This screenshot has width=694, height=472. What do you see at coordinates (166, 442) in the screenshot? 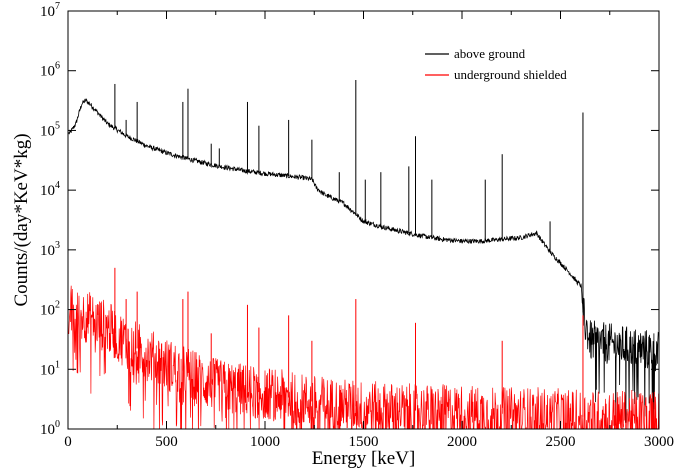
I see `x-tick-label: 500` at bounding box center [166, 442].